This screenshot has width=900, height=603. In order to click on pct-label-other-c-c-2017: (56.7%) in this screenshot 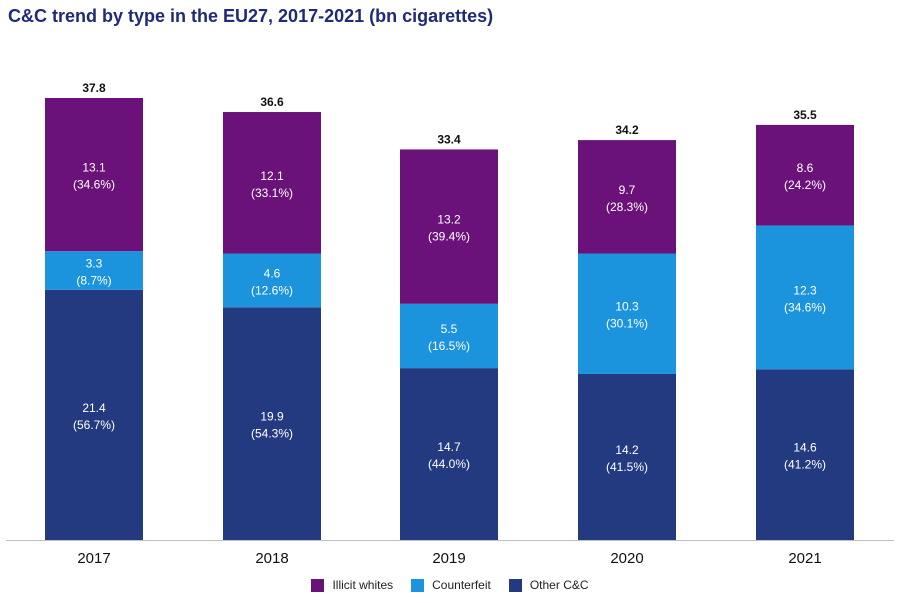, I will do `click(94, 425)`.